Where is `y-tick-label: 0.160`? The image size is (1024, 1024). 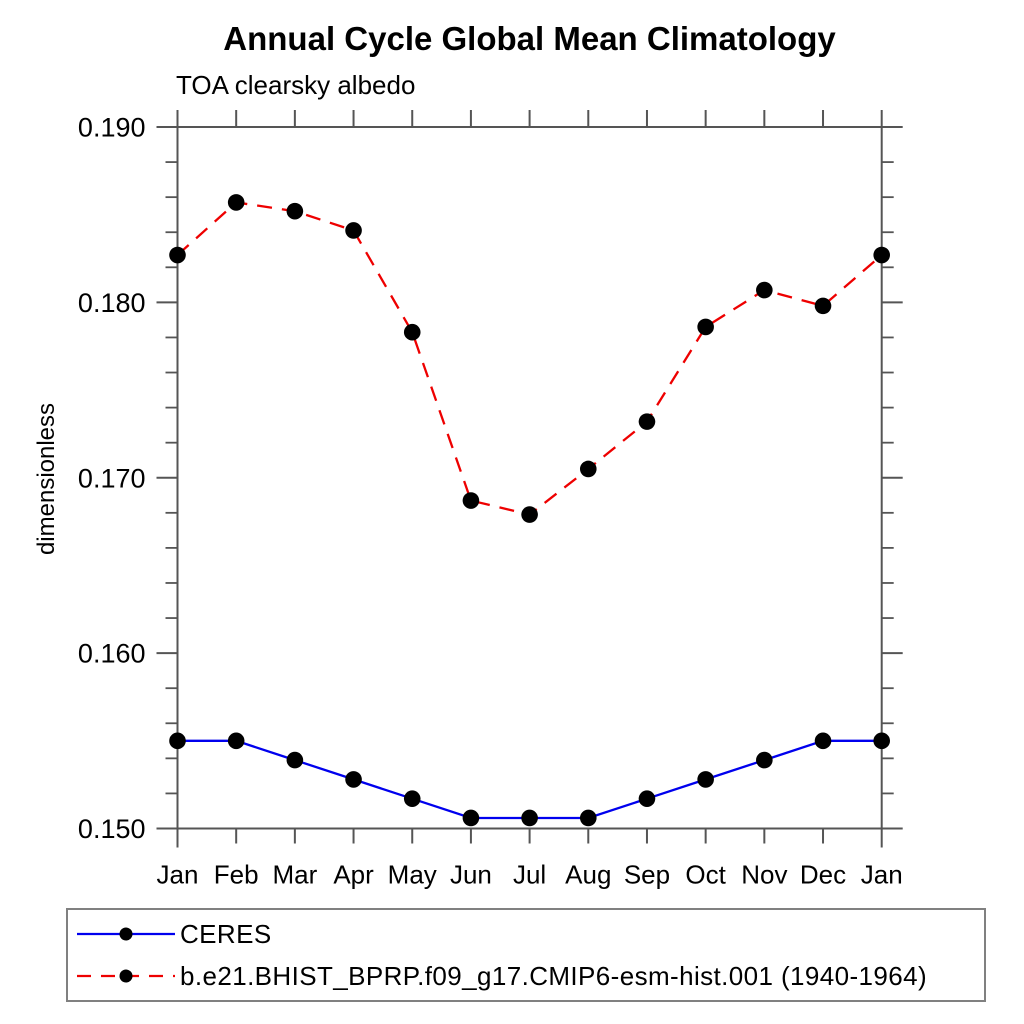
y-tick-label: 0.160 is located at coordinates (112, 654).